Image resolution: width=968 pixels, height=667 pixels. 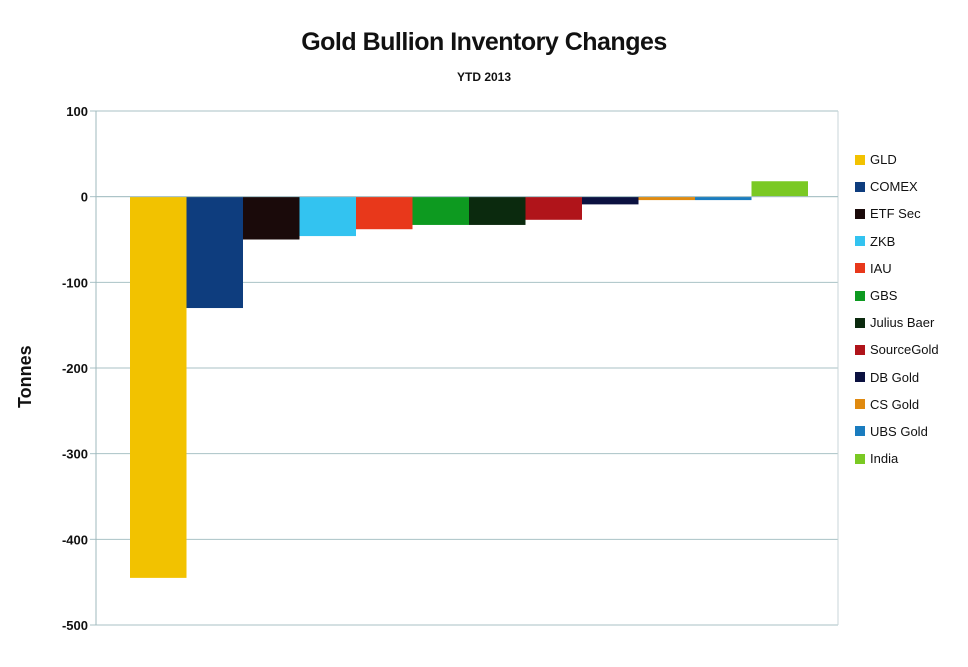 I want to click on legend-item: SourceGold, so click(x=897, y=349).